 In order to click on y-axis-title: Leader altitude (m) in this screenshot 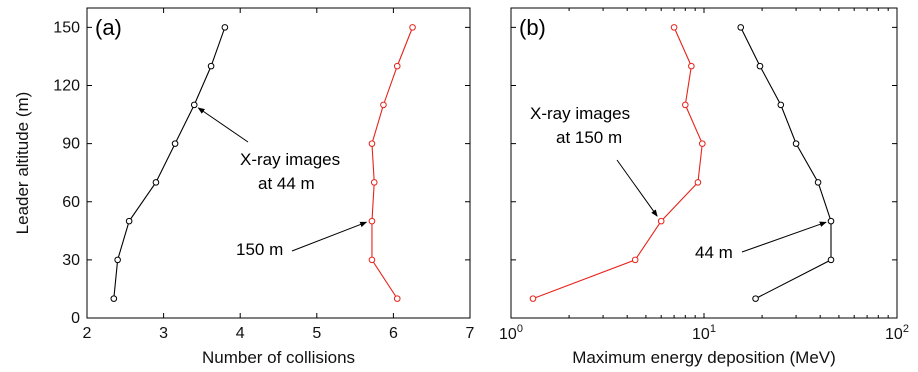, I will do `click(22, 163)`.